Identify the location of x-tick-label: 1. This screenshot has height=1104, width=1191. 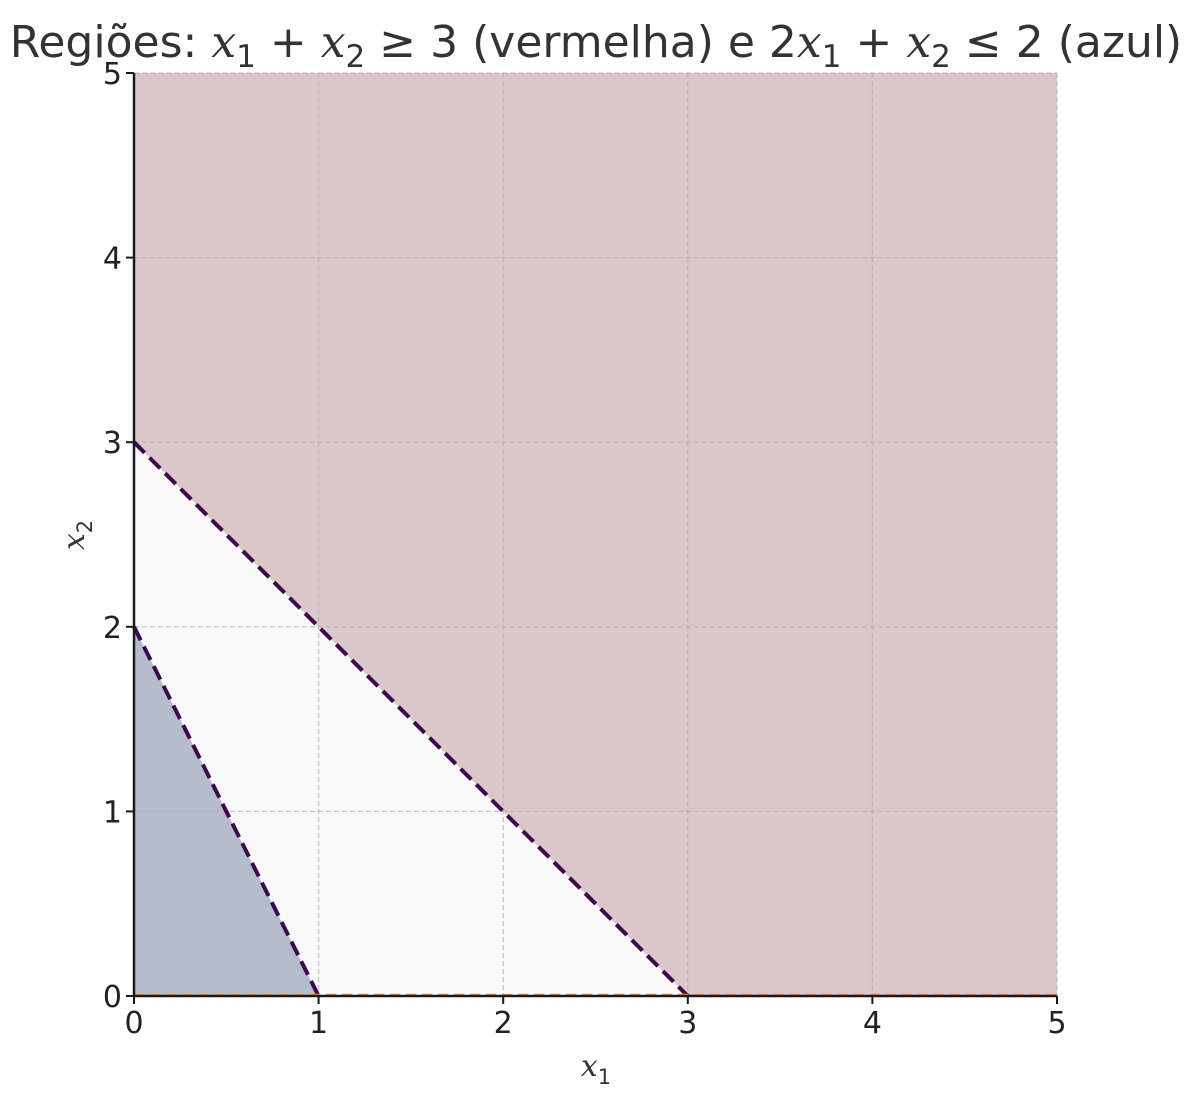
(318, 1023).